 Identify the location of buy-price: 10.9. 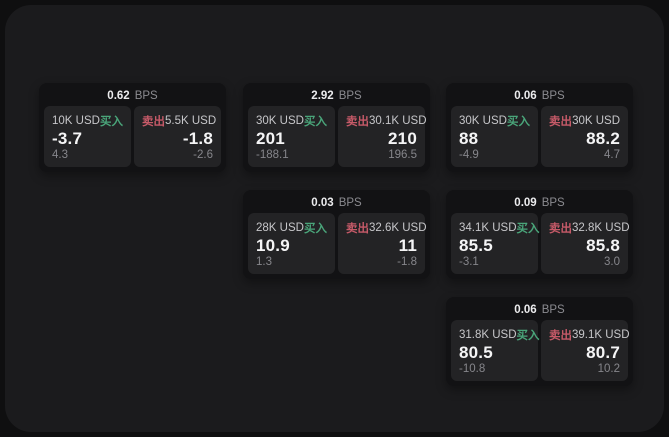
(273, 245).